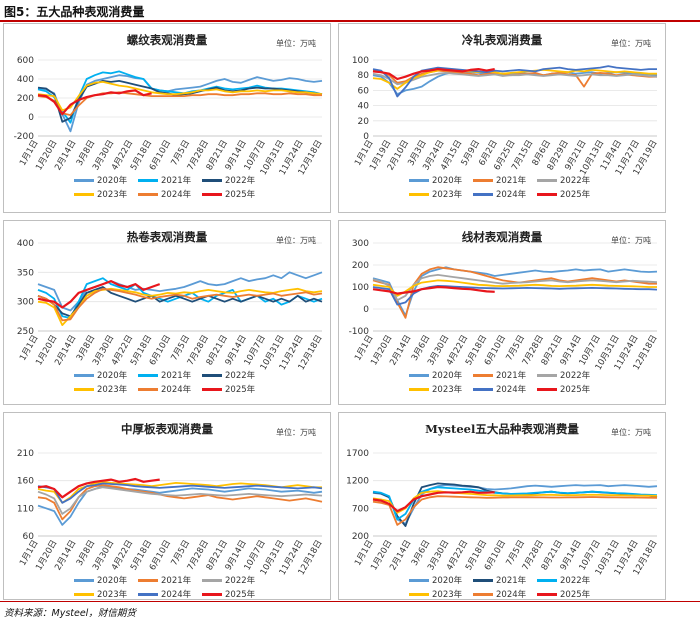 This screenshot has height=622, width=700. What do you see at coordinates (502, 40) in the screenshot?
I see `chart-title: 冷轧表观消费量` at bounding box center [502, 40].